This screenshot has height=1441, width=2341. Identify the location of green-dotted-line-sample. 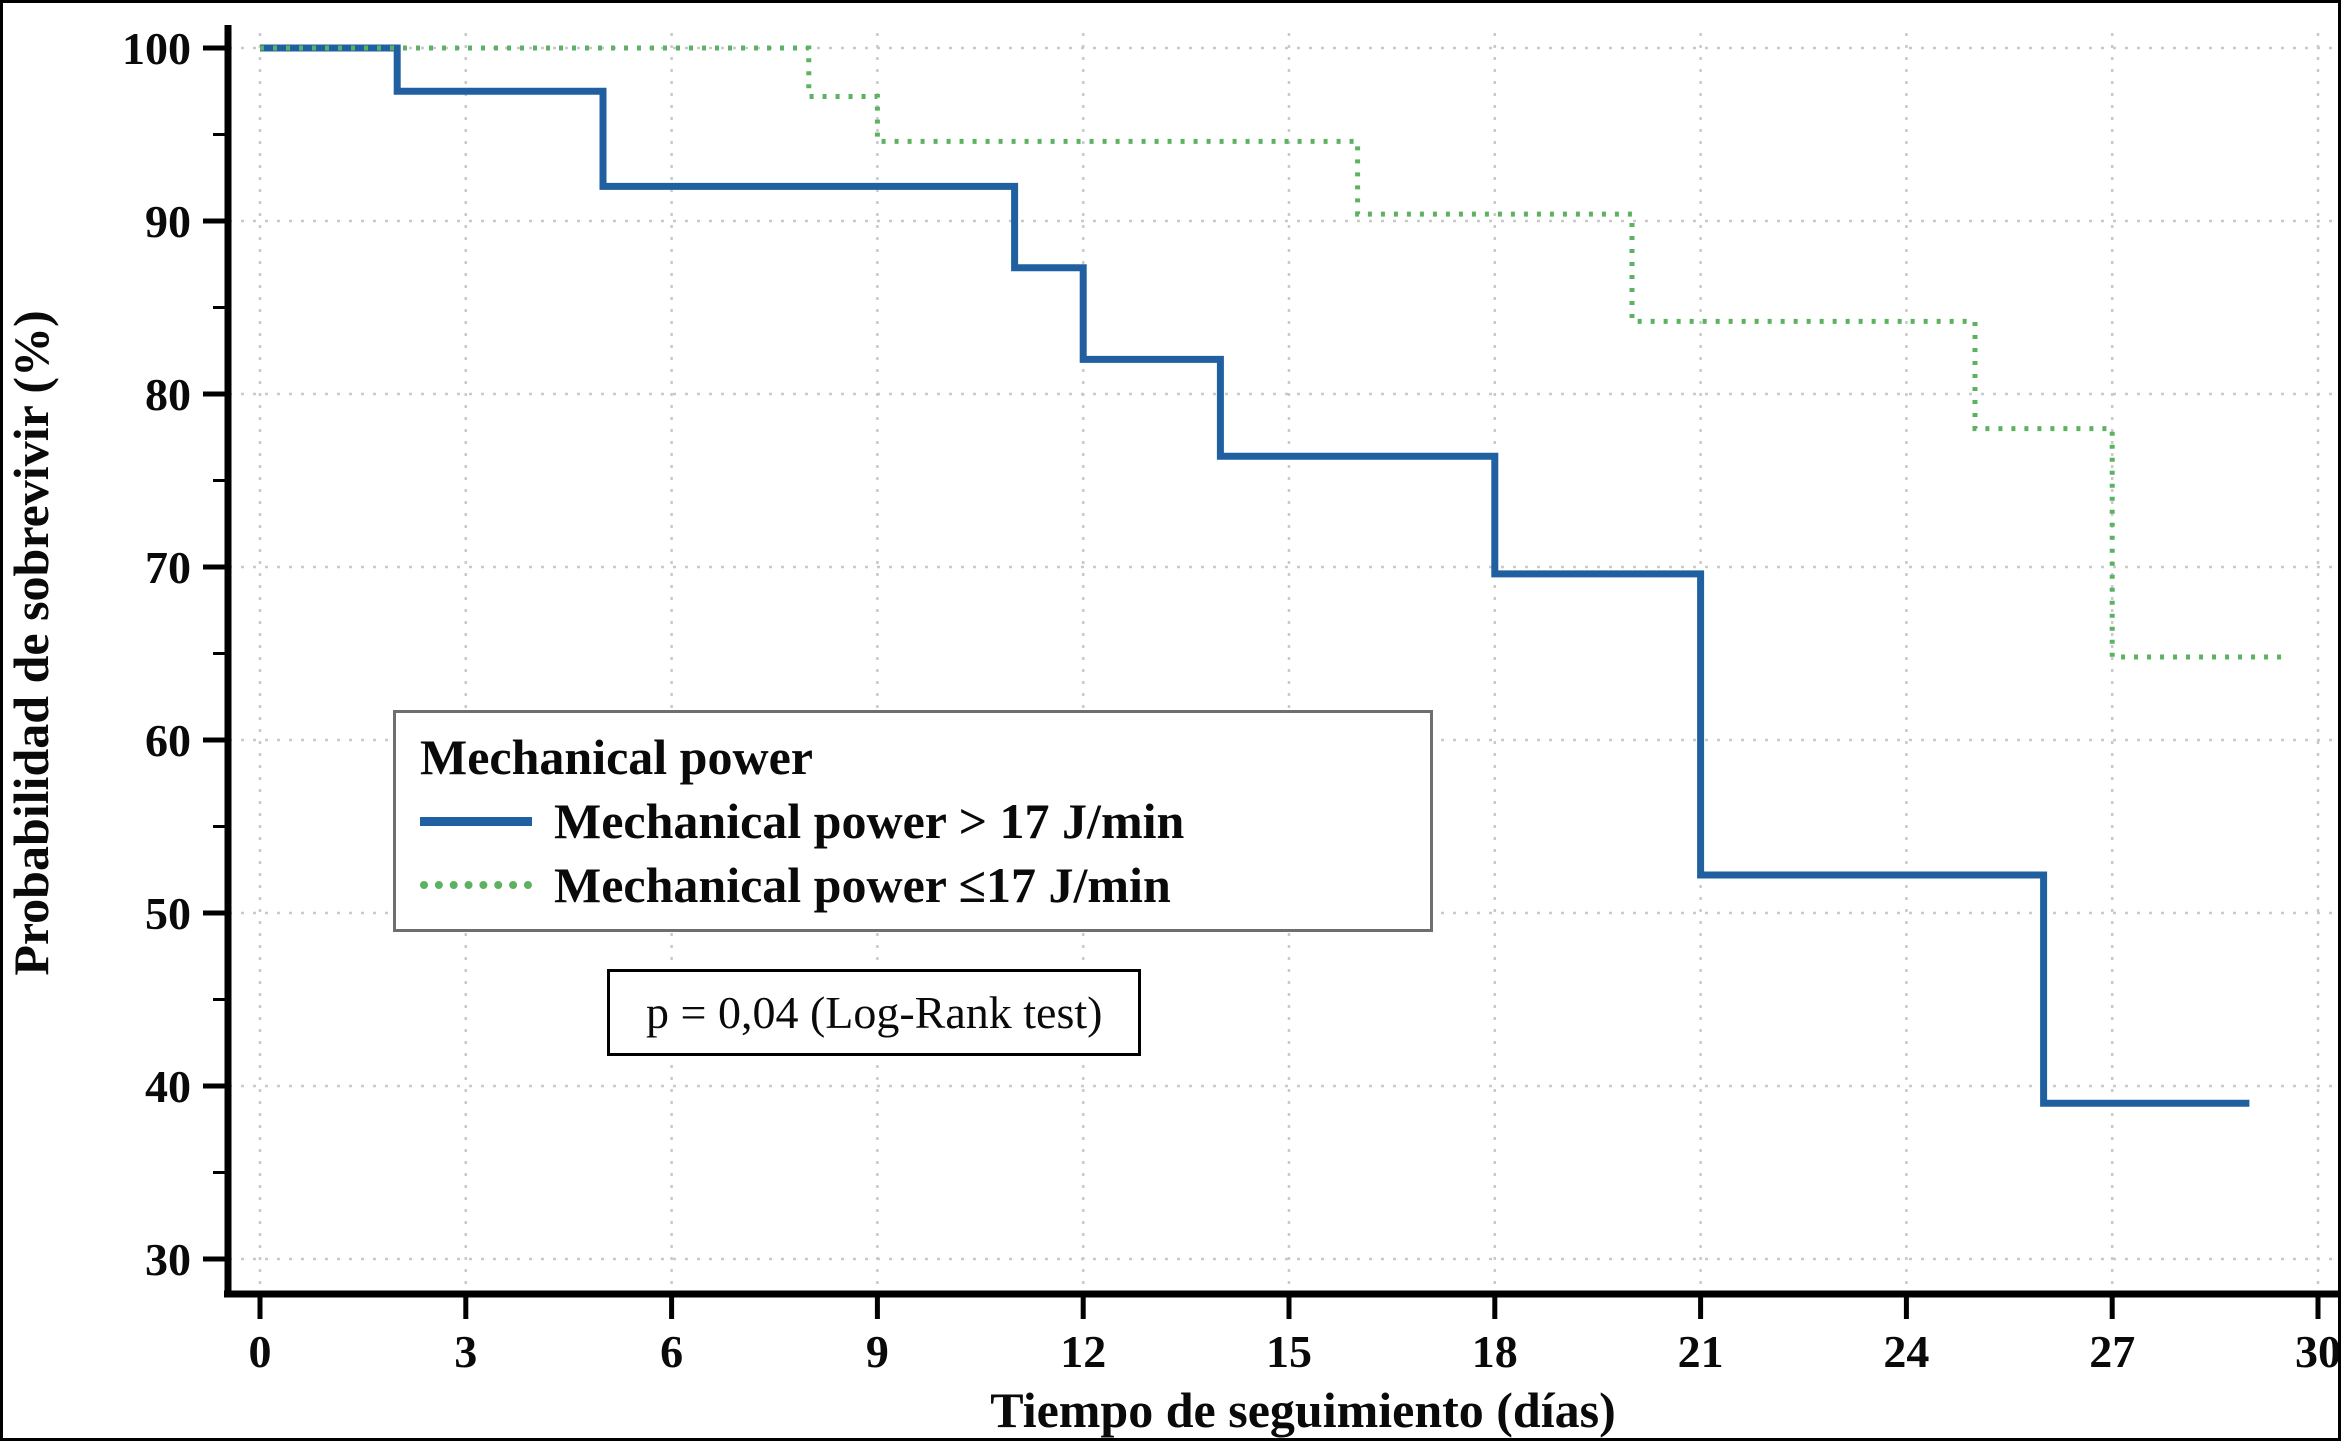
(476, 885).